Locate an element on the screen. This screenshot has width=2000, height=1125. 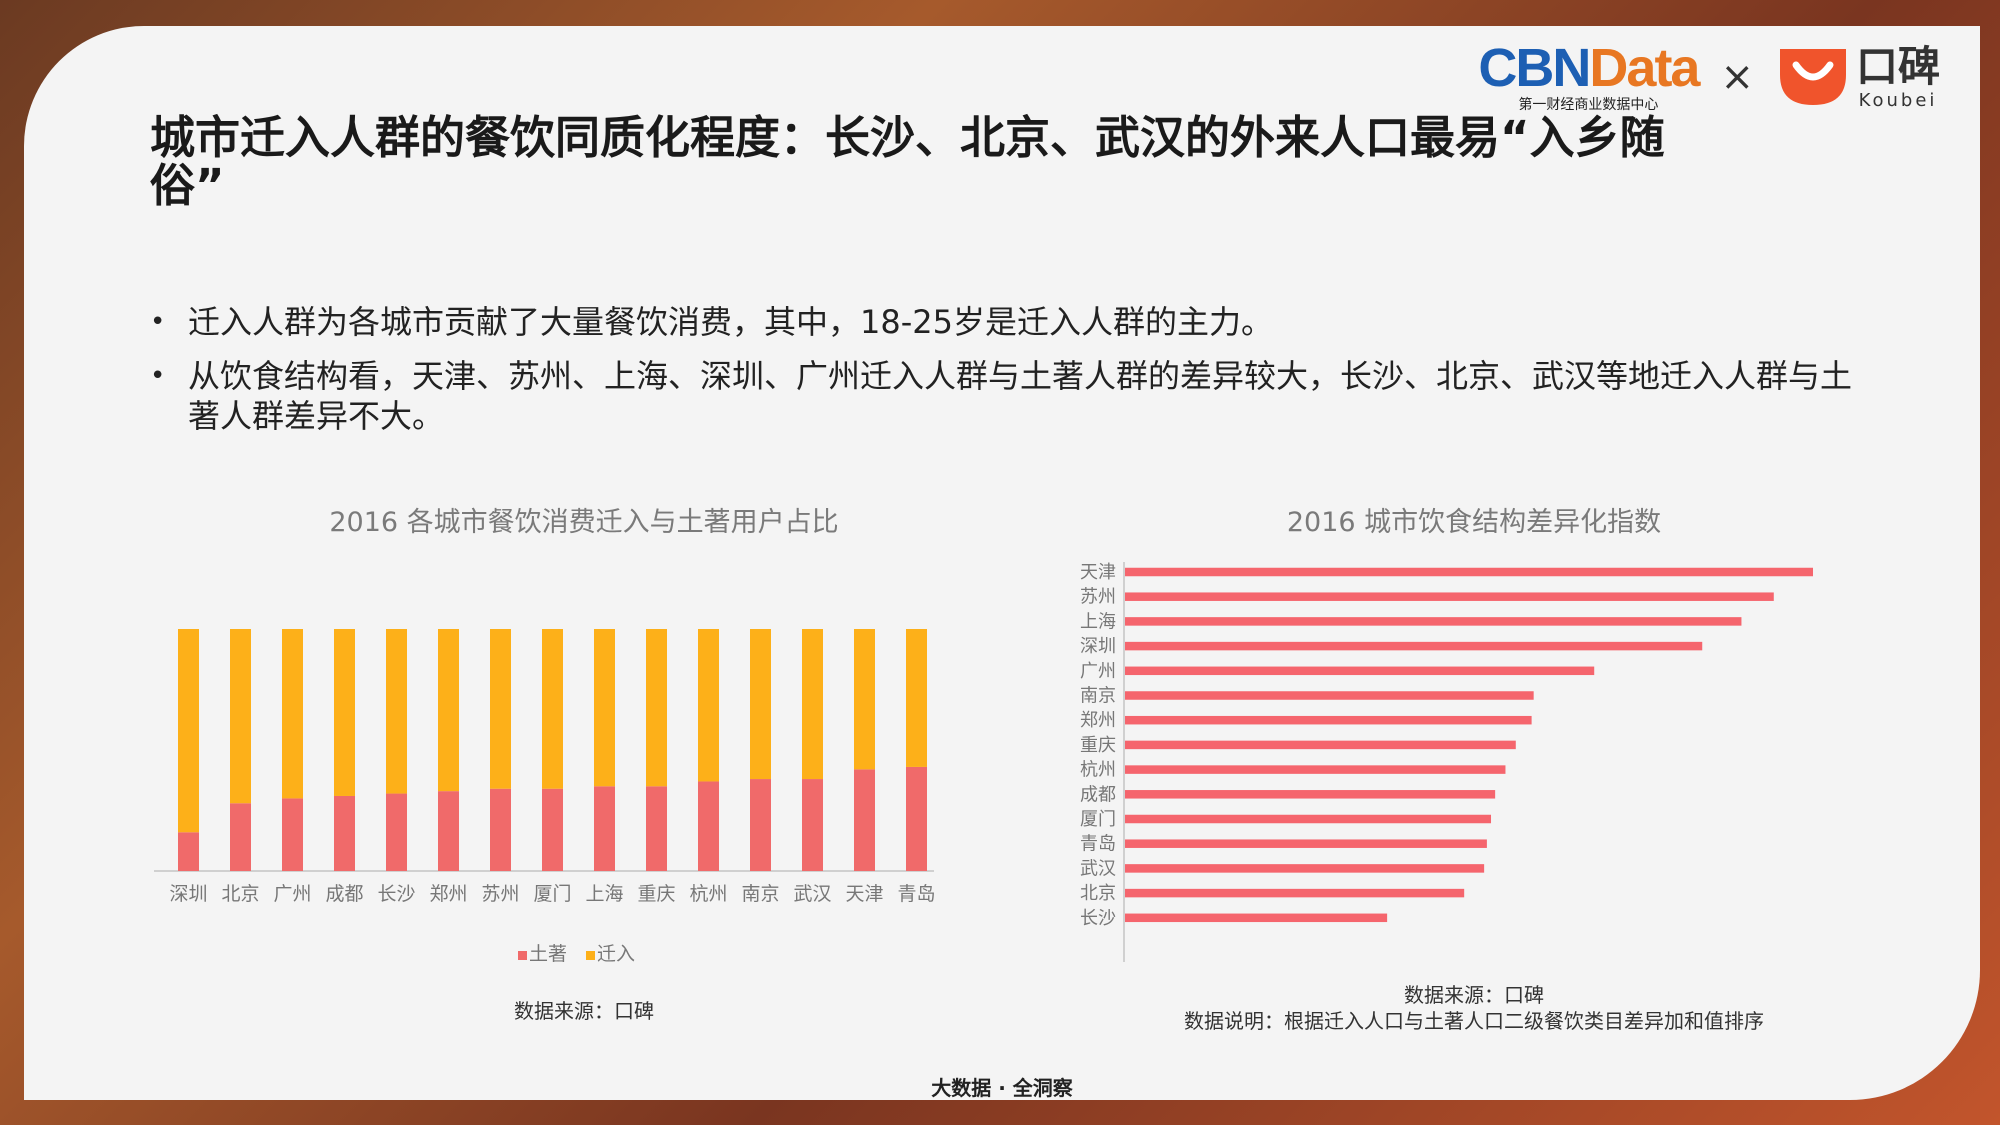
right-chart-title: 2016 城市饮食结构差异化指数 is located at coordinates (1474, 522).